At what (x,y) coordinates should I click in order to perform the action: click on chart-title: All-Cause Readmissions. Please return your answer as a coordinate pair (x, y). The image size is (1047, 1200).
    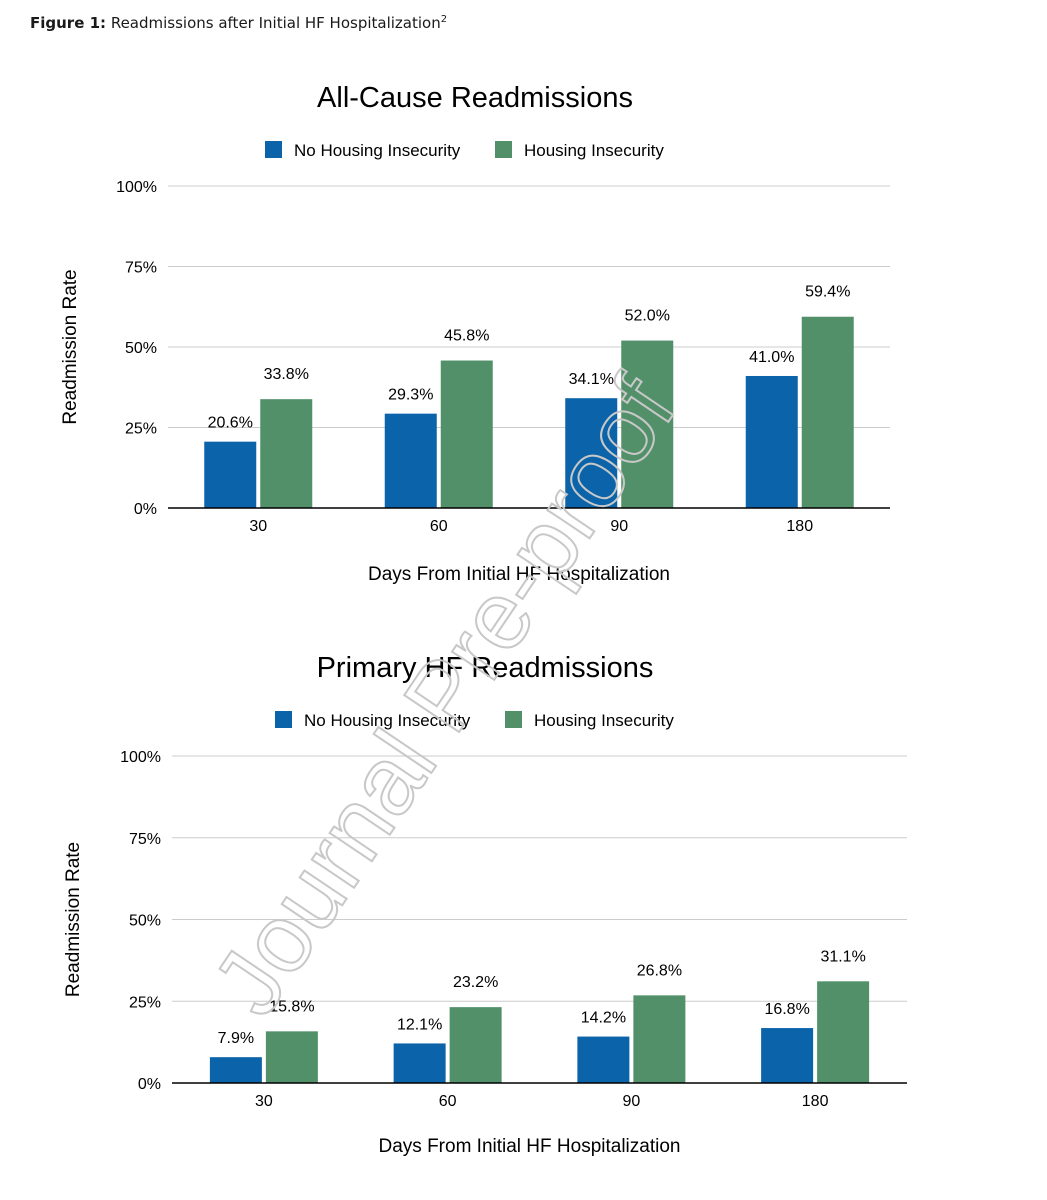
    Looking at the image, I should click on (475, 98).